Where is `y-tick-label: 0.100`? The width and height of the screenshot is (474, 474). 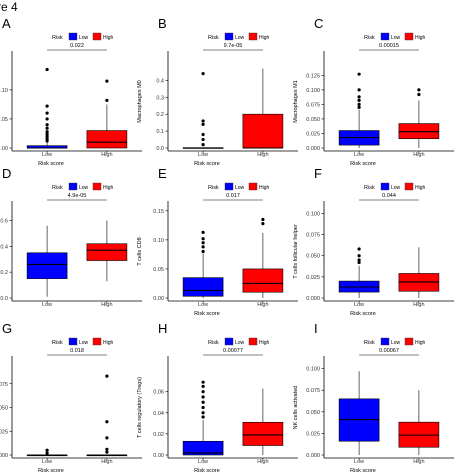
y-tick-label: 0.100 is located at coordinates (313, 214).